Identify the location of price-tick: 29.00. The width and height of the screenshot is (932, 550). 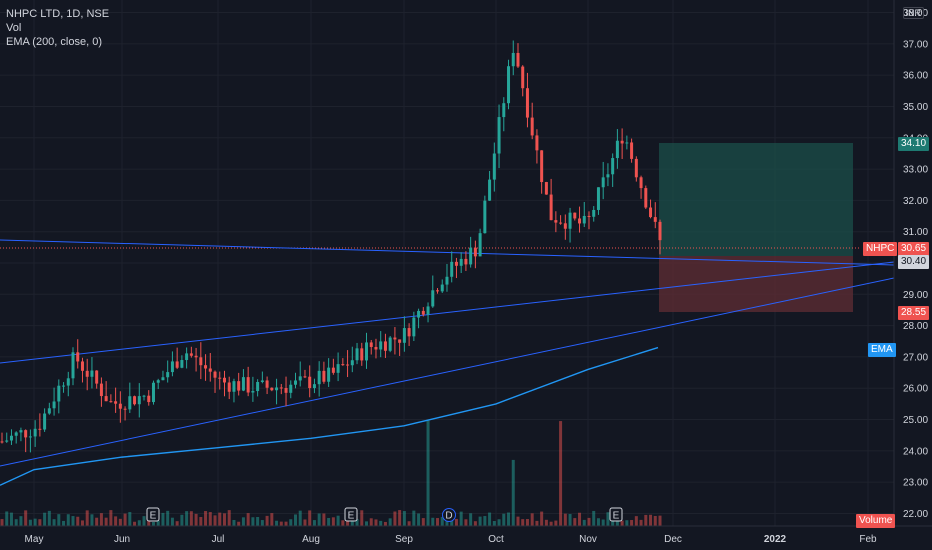
(915, 295).